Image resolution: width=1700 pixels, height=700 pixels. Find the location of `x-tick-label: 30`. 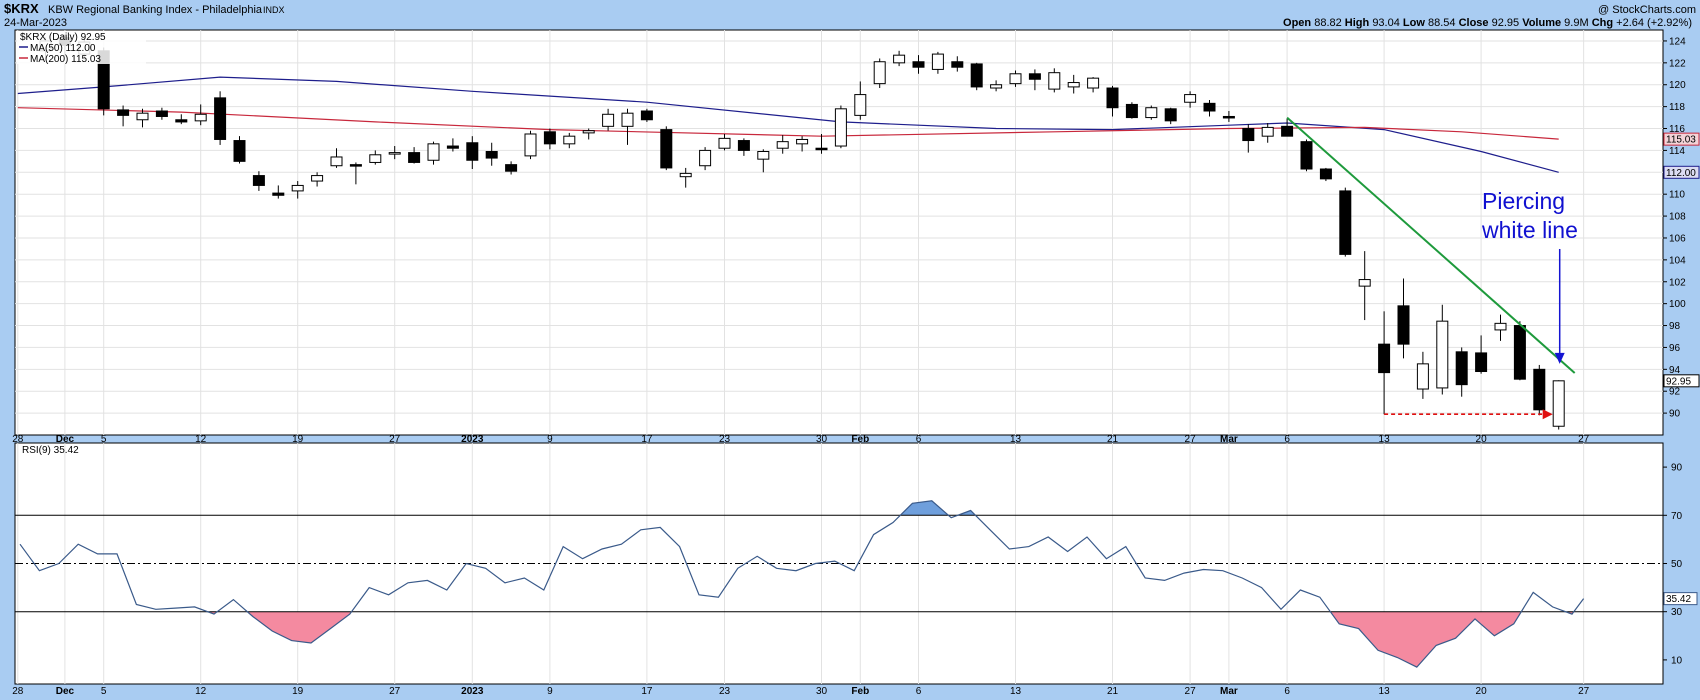

x-tick-label: 30 is located at coordinates (822, 691).